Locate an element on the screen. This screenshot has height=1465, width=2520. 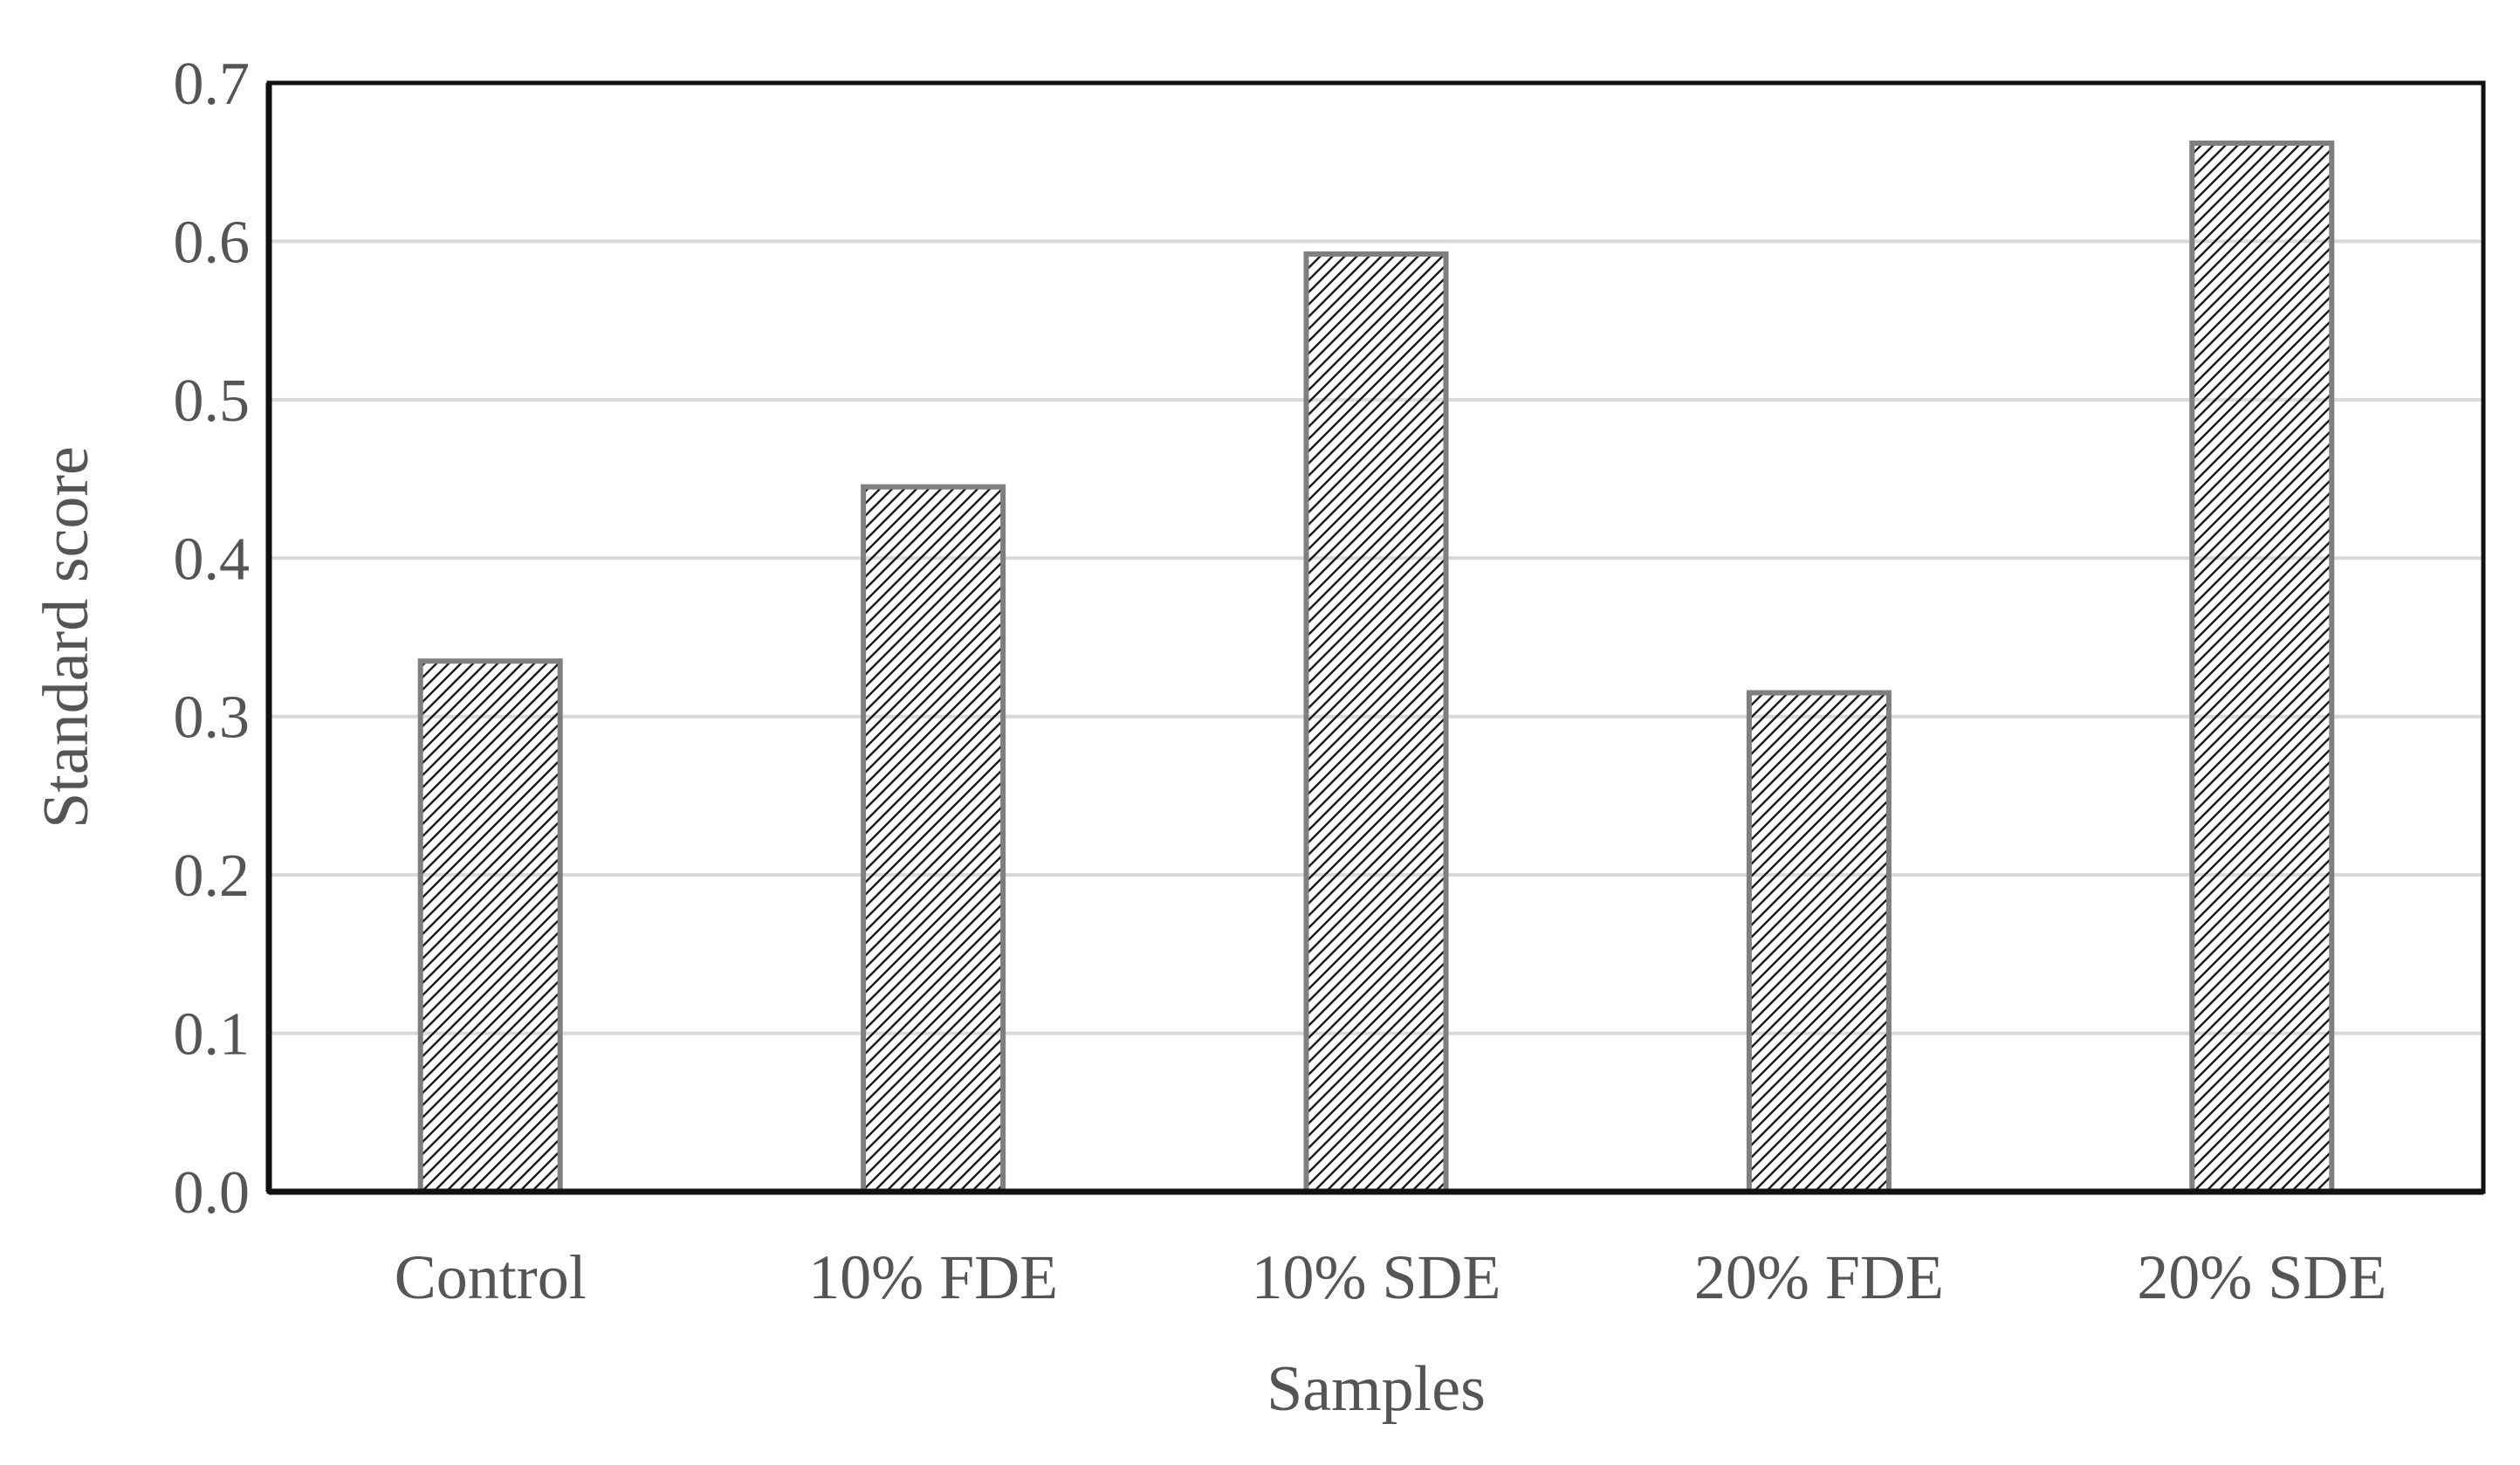
y-tick-label: 0.0 is located at coordinates (212, 1193).